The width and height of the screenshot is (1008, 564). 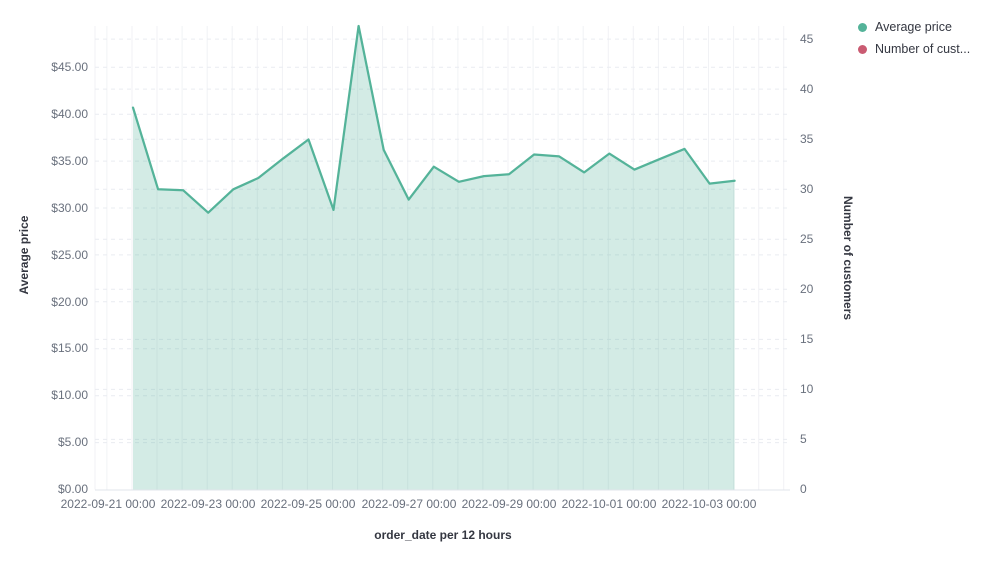 What do you see at coordinates (69, 114) in the screenshot?
I see `y-axis-left-tick-label: $40.00` at bounding box center [69, 114].